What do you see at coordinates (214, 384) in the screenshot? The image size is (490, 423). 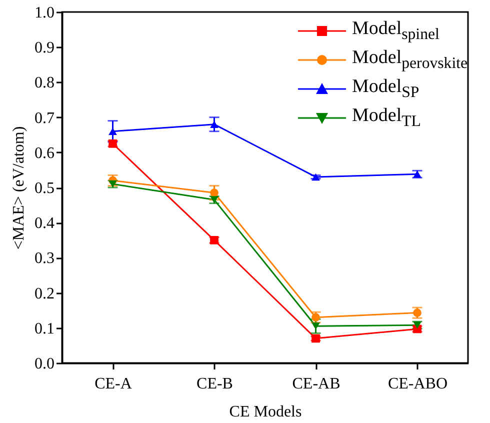 I see `x-tick-label: CE-B` at bounding box center [214, 384].